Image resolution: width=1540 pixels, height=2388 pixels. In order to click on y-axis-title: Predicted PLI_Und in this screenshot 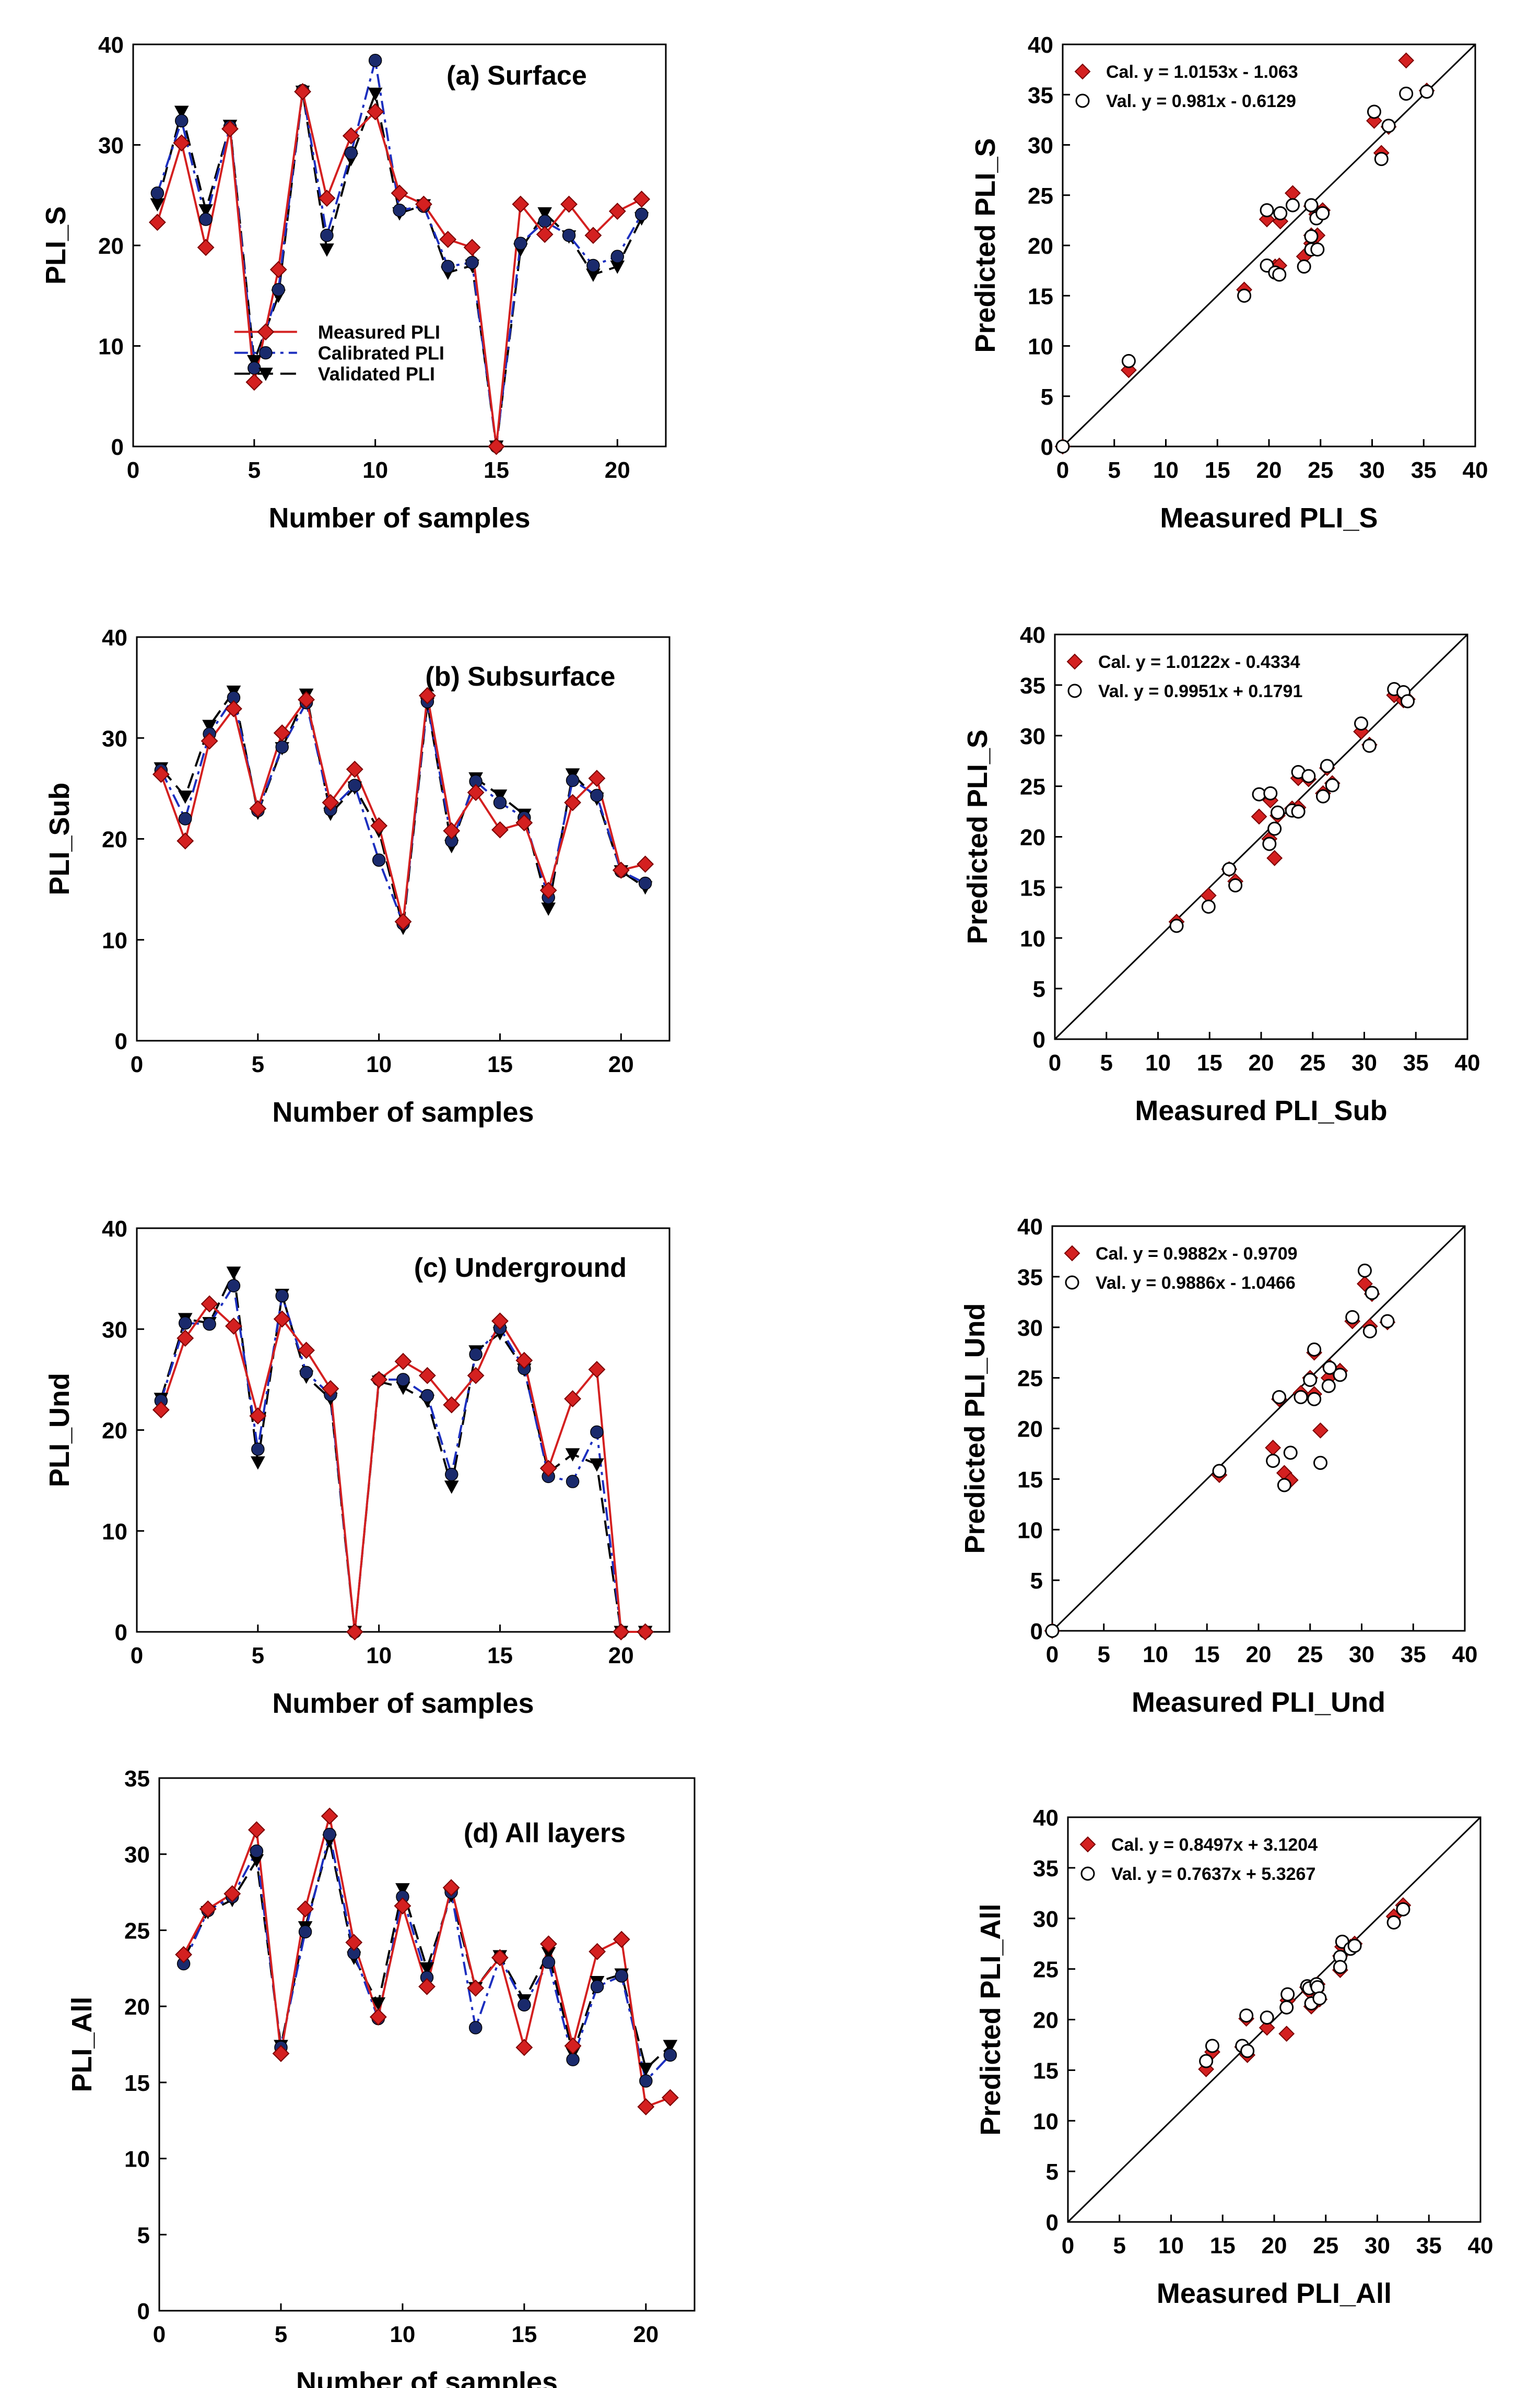, I will do `click(975, 1429)`.